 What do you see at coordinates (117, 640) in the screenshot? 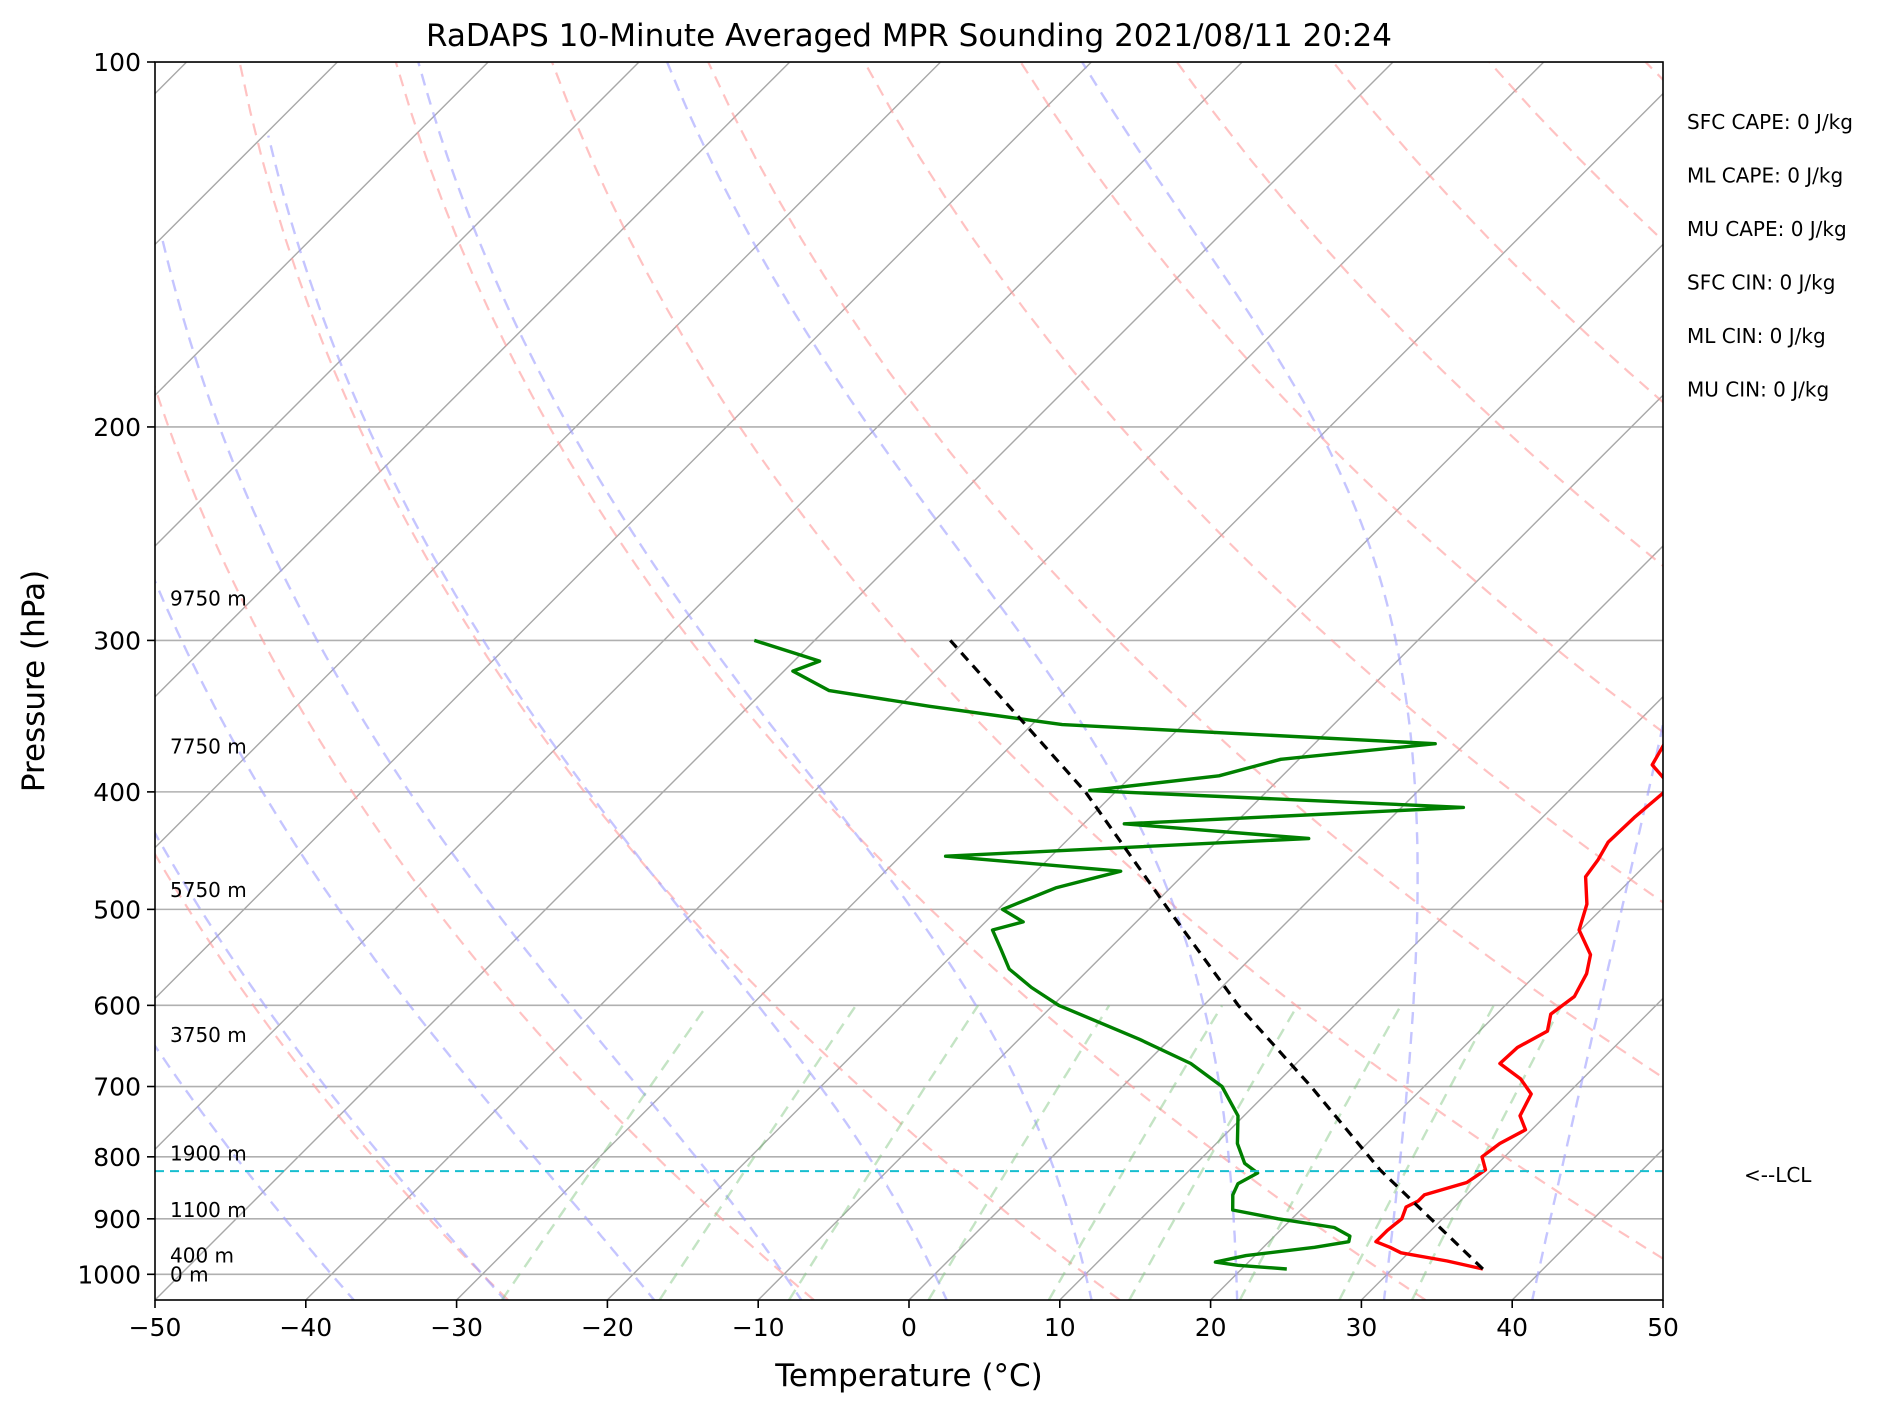
I see `y-tick-label: 300` at bounding box center [117, 640].